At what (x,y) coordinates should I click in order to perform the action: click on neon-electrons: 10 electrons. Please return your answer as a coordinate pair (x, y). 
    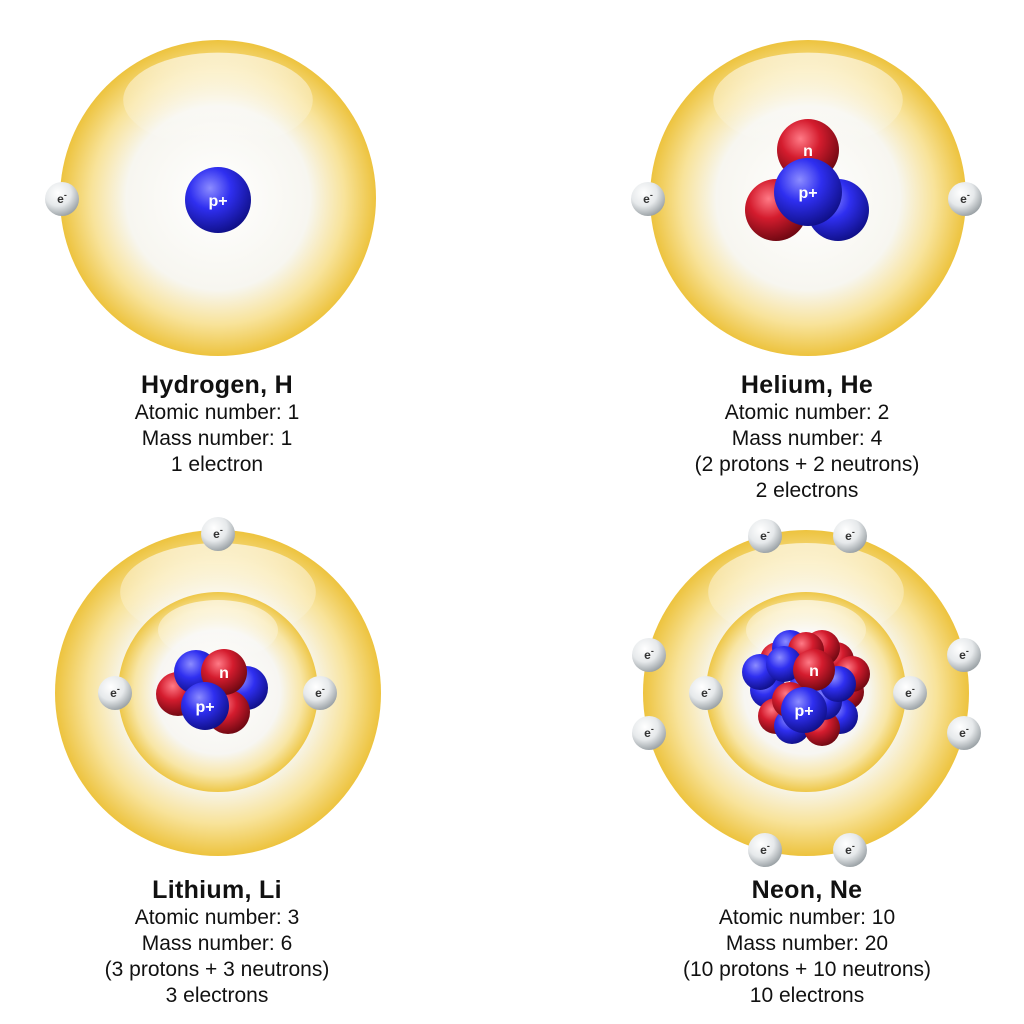
    Looking at the image, I should click on (807, 995).